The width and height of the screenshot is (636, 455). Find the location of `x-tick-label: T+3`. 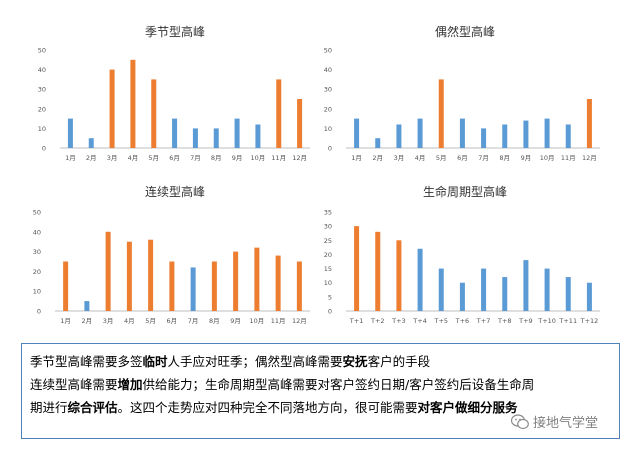

x-tick-label: T+3 is located at coordinates (398, 321).